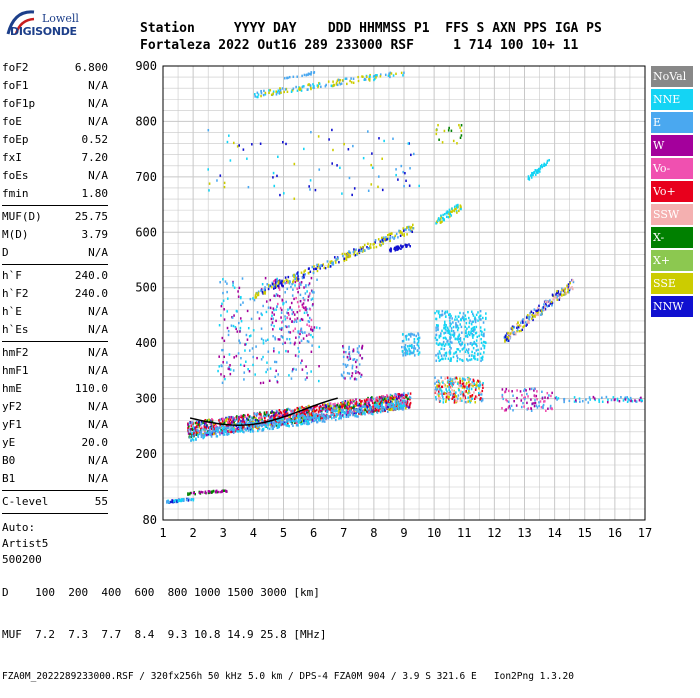  Describe the element at coordinates (343, 533) in the screenshot. I see `x-tick-label: 7` at that location.